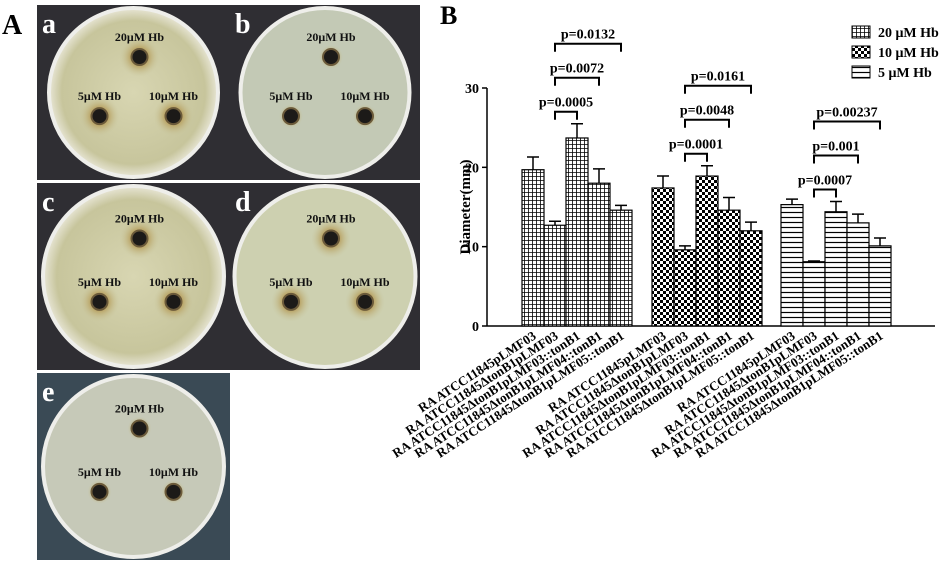  Describe the element at coordinates (577, 69) in the screenshot. I see `p-value: p=0.0072` at that location.